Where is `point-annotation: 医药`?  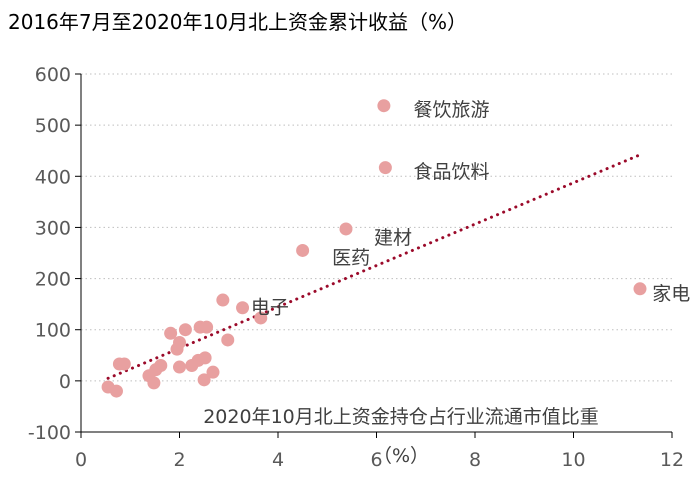 point-annotation: 医药 is located at coordinates (351, 258).